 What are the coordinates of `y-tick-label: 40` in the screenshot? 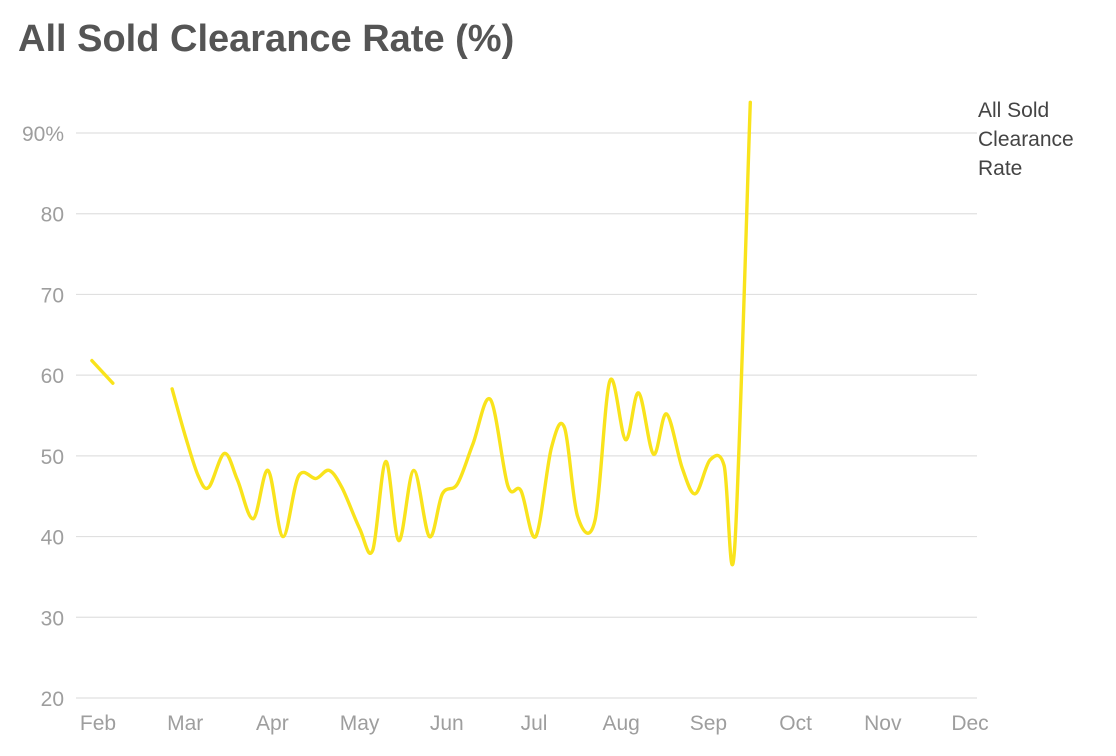 It's located at (52, 538).